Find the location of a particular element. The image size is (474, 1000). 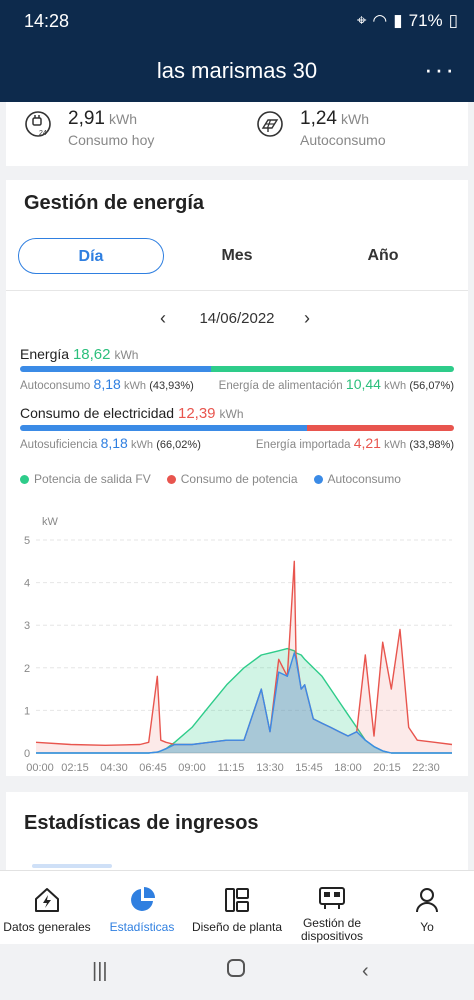

energy-self-value: 8,18 is located at coordinates (107, 384).